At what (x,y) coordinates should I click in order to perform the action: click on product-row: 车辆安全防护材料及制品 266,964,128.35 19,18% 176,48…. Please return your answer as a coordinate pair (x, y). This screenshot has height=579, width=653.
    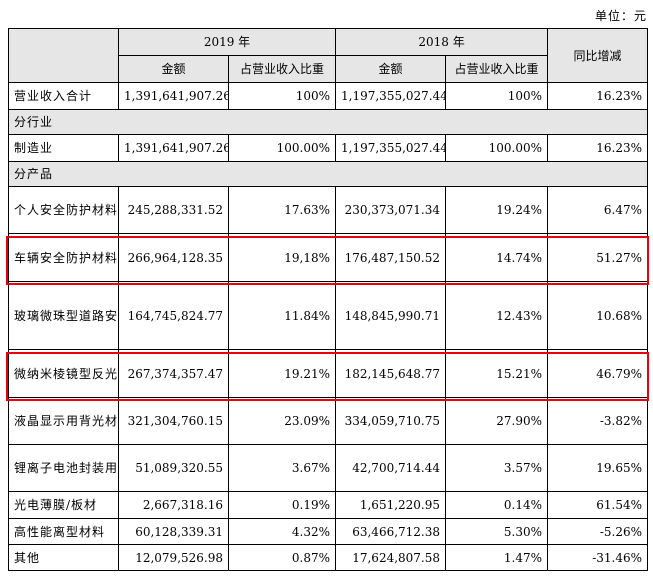
    Looking at the image, I should click on (328, 257).